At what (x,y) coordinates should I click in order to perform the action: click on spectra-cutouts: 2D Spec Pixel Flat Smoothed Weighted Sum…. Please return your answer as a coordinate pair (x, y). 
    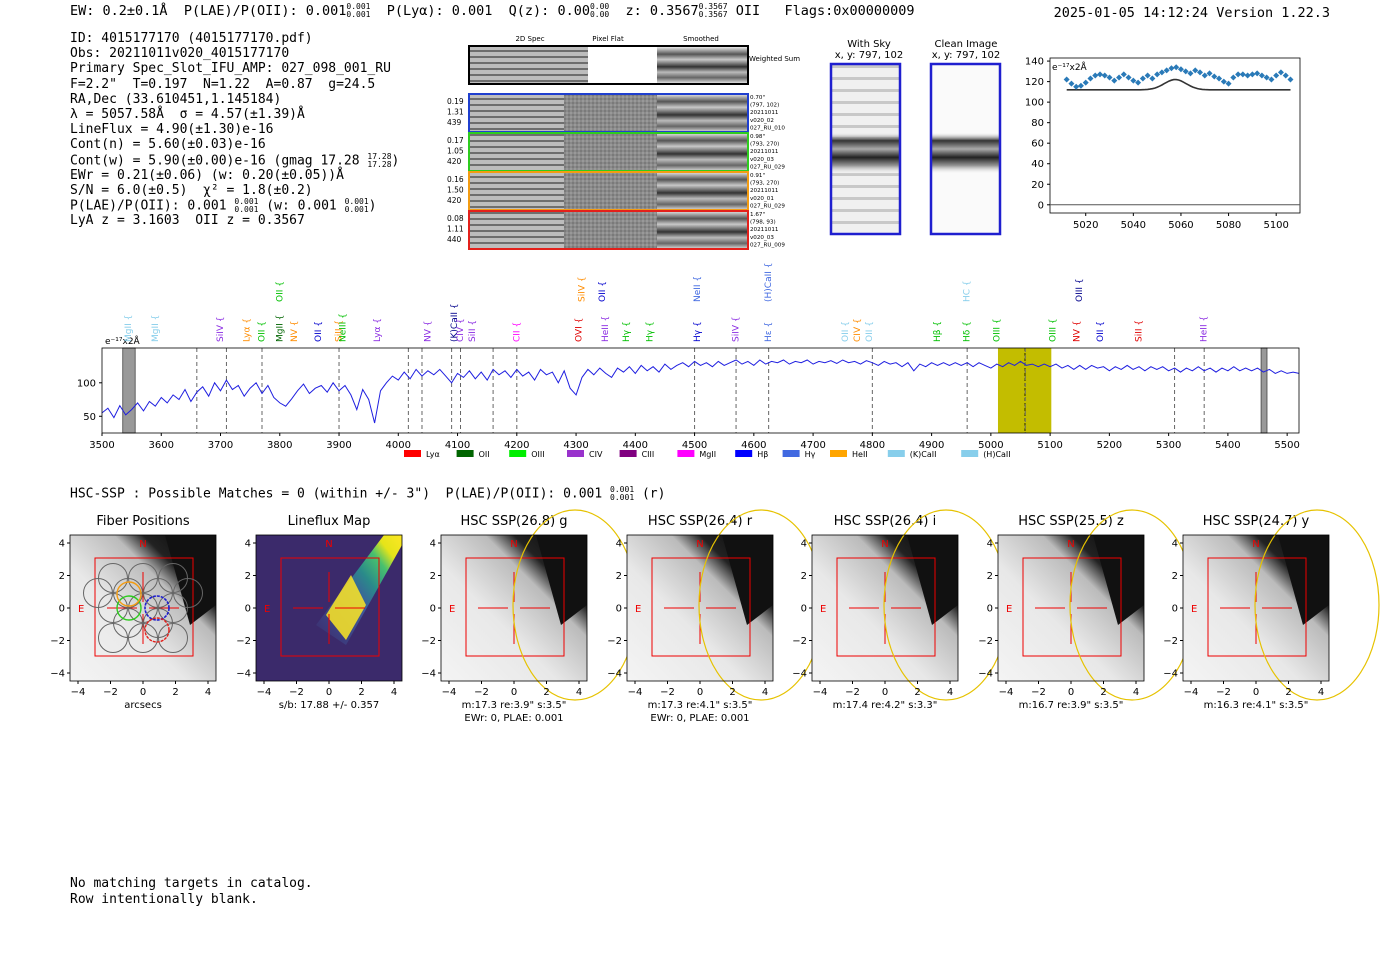
    Looking at the image, I should click on (623, 142).